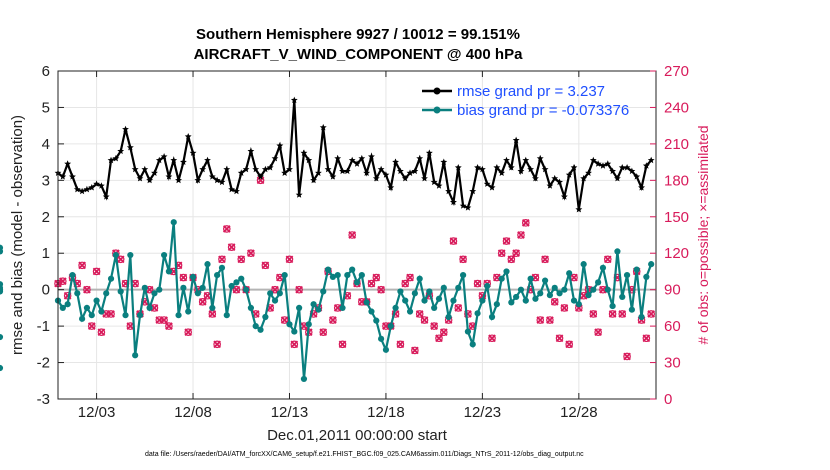  Describe the element at coordinates (579, 412) in the screenshot. I see `x-tick-label: 12/28` at that location.